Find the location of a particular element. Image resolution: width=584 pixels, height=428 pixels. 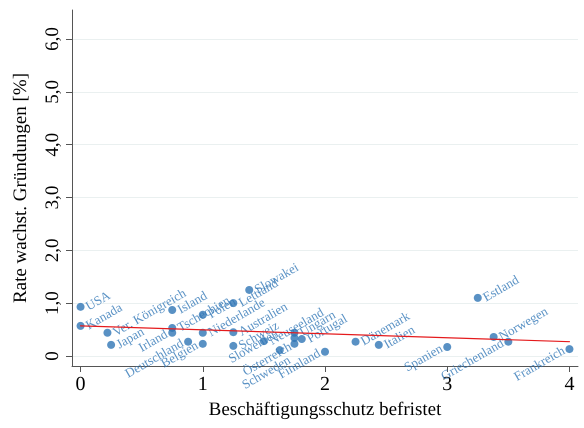

y-tick-label: 5,0 is located at coordinates (52, 92).